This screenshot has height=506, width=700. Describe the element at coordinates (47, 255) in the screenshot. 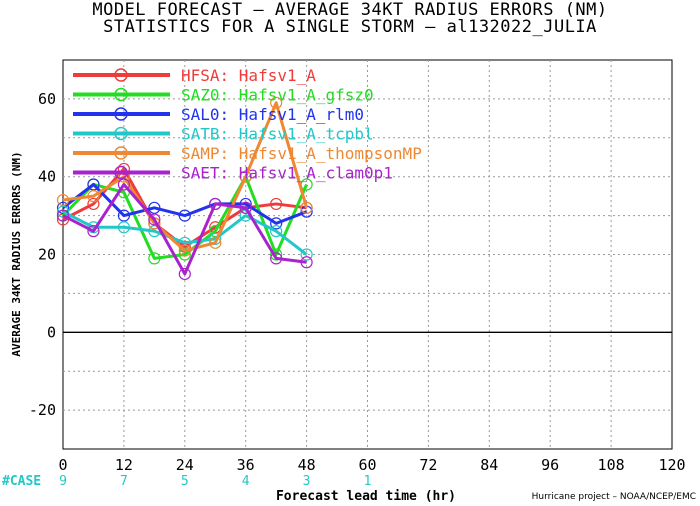

I see `y-tick-label: 20` at that location.